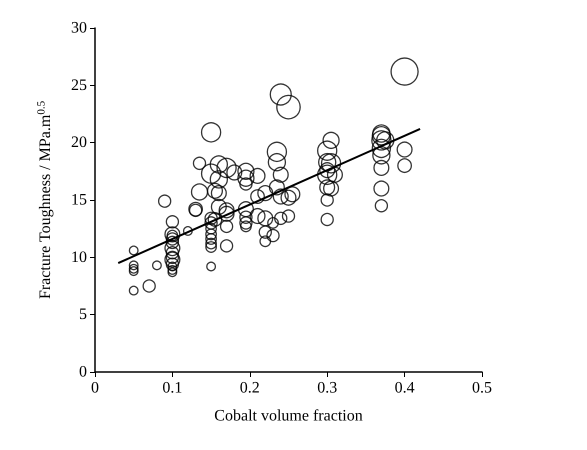 This screenshot has width=587, height=450. What do you see at coordinates (172, 388) in the screenshot?
I see `x-tick-label: 0.1` at bounding box center [172, 388].